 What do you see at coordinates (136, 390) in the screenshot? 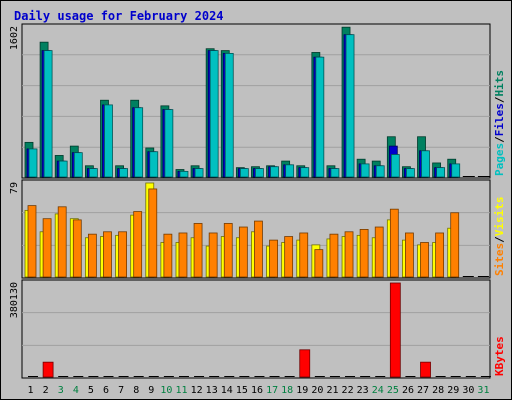
I see `x-tick-label-day-8: 8` at bounding box center [136, 390].